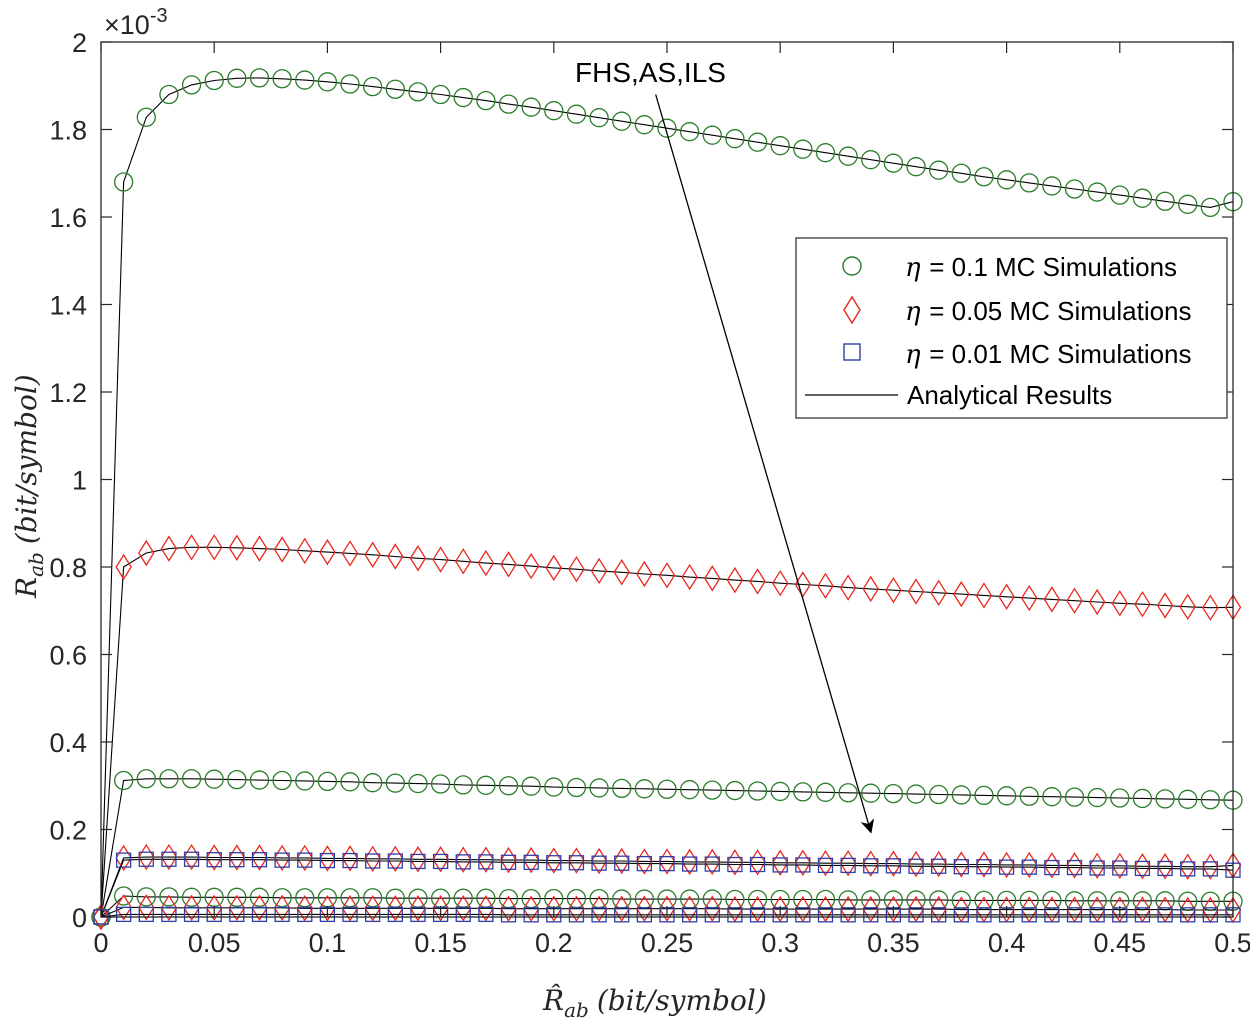 This screenshot has height=1023, width=1250. Describe the element at coordinates (765, 464) in the screenshot. I see `annotation-arrow` at that location.